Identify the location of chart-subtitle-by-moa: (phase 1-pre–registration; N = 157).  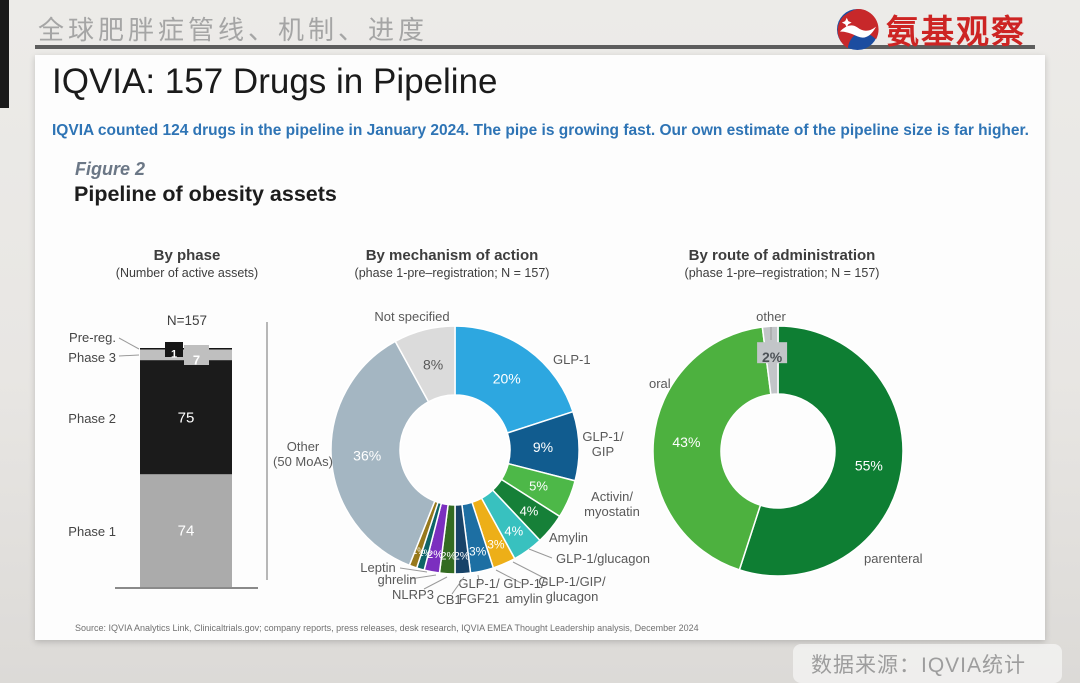
(452, 273).